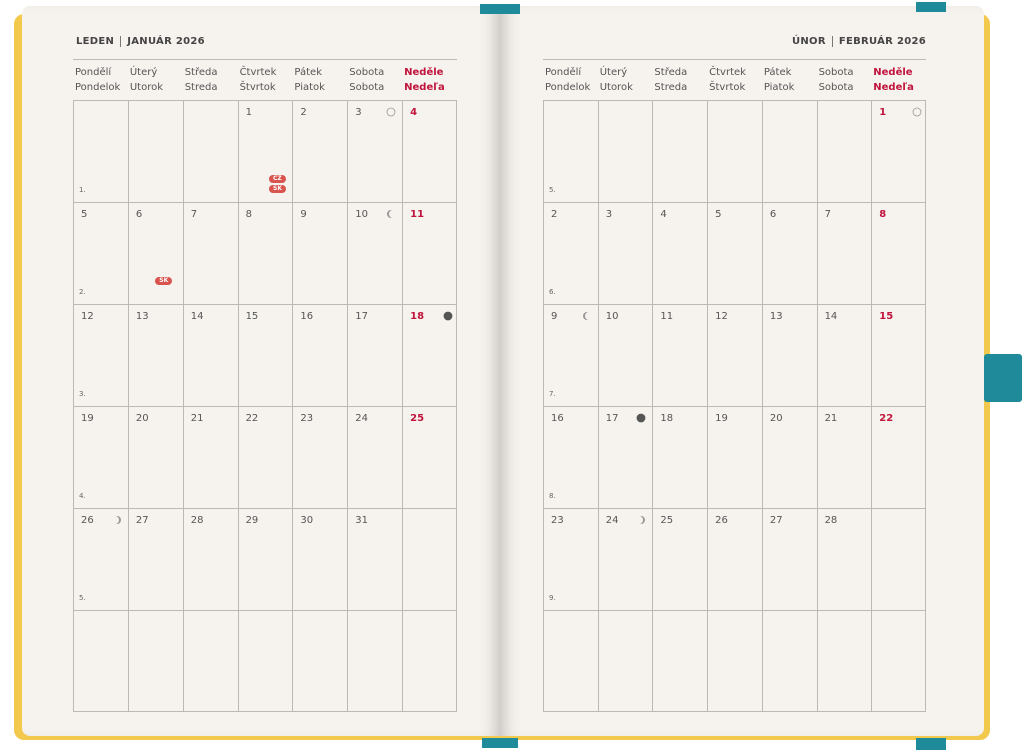 The width and height of the screenshot is (1024, 752). Describe the element at coordinates (557, 418) in the screenshot. I see `day-number: 16` at that location.